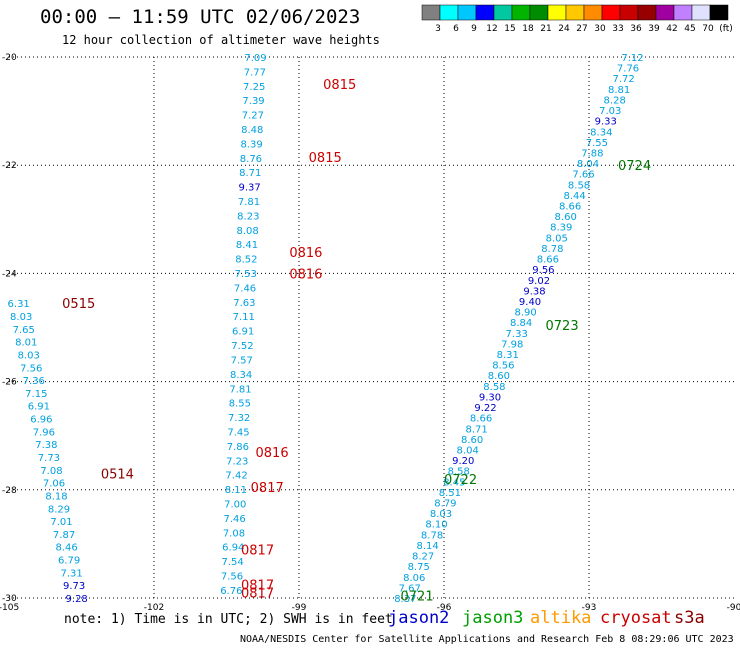 The height and width of the screenshot is (650, 740). Describe the element at coordinates (581, 29) in the screenshot. I see `colorbar-label: 27` at that location.